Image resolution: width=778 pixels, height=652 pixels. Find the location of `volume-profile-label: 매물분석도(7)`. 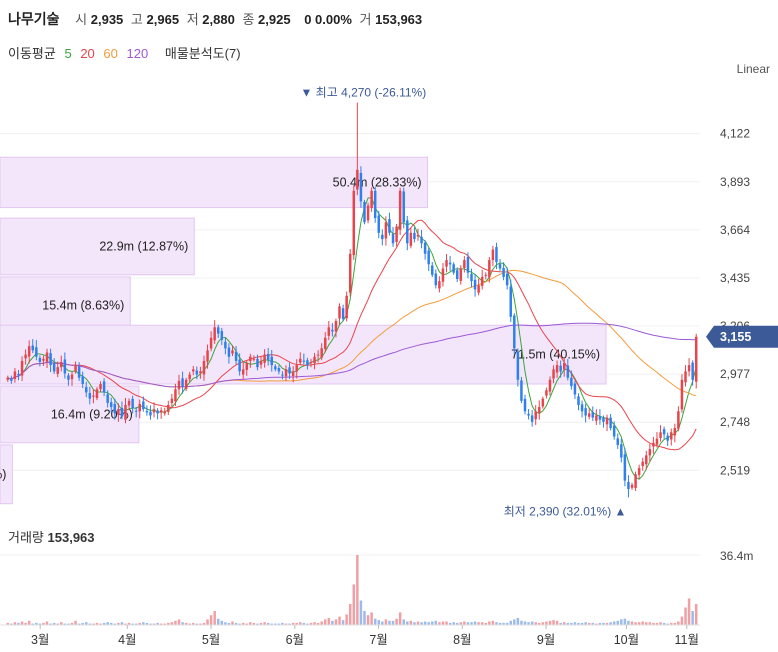

volume-profile-label: 매물분석도(7) is located at coordinates (202, 53).